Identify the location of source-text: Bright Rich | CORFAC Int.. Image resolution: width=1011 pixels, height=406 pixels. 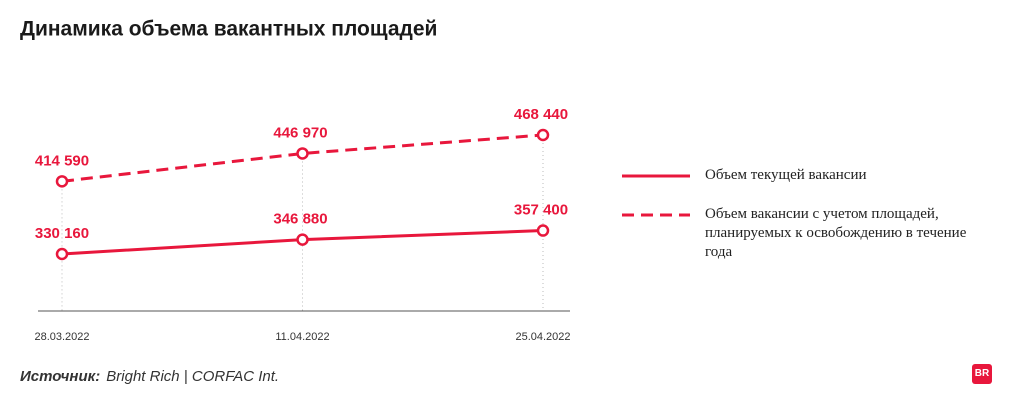
(193, 376).